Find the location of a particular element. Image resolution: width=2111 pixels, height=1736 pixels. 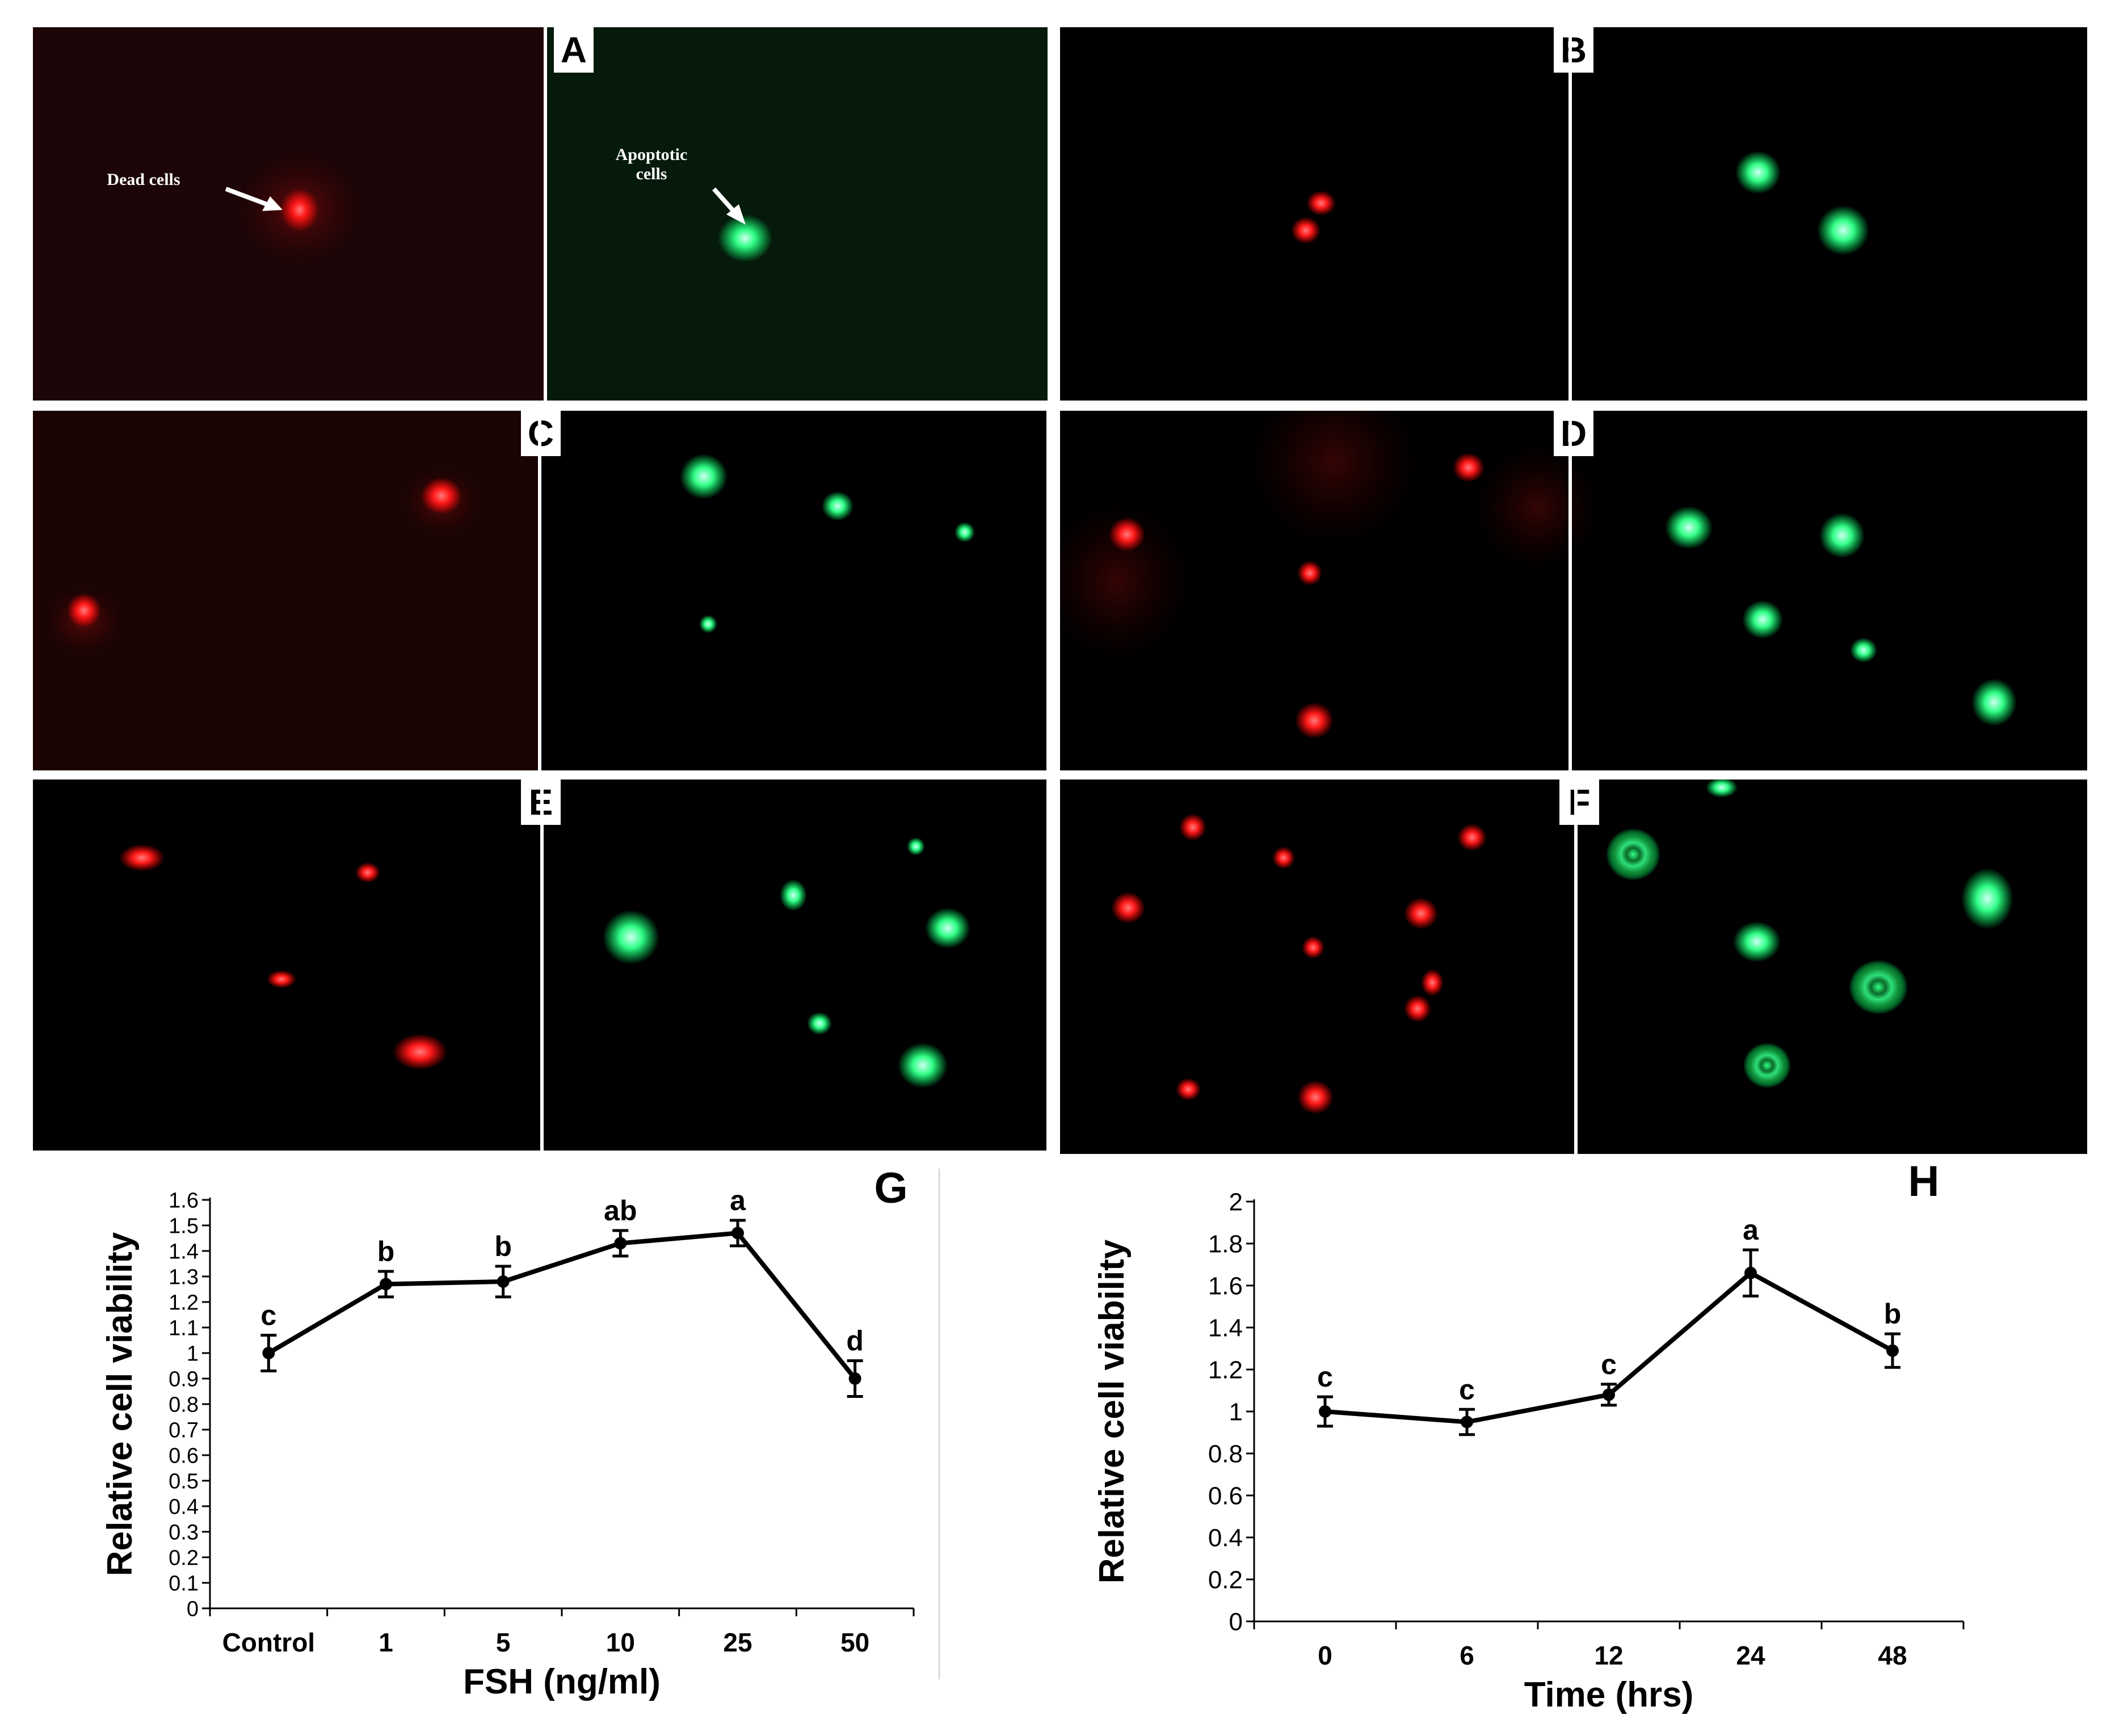

y-tick-label: 0.6 is located at coordinates (184, 1456).